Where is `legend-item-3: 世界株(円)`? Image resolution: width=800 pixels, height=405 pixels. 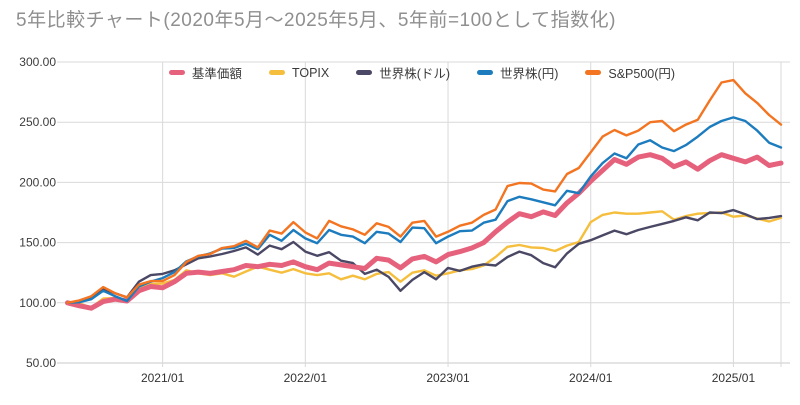
legend-item-3: 世界株(円) is located at coordinates (517, 72).